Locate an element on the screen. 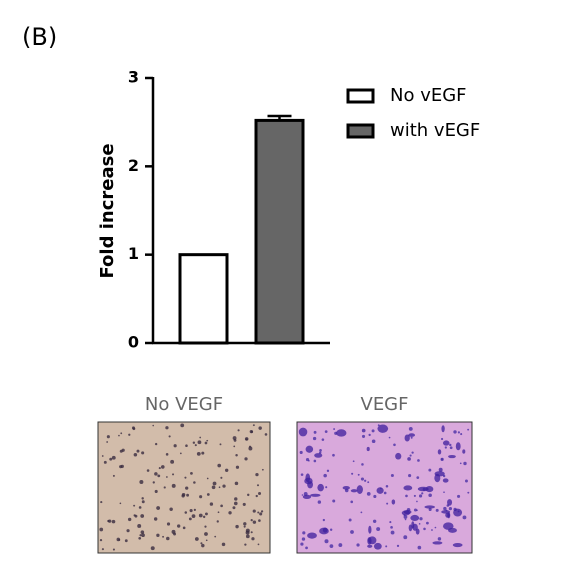 This screenshot has height=570, width=570. y-tick-label: 1 is located at coordinates (133, 253).